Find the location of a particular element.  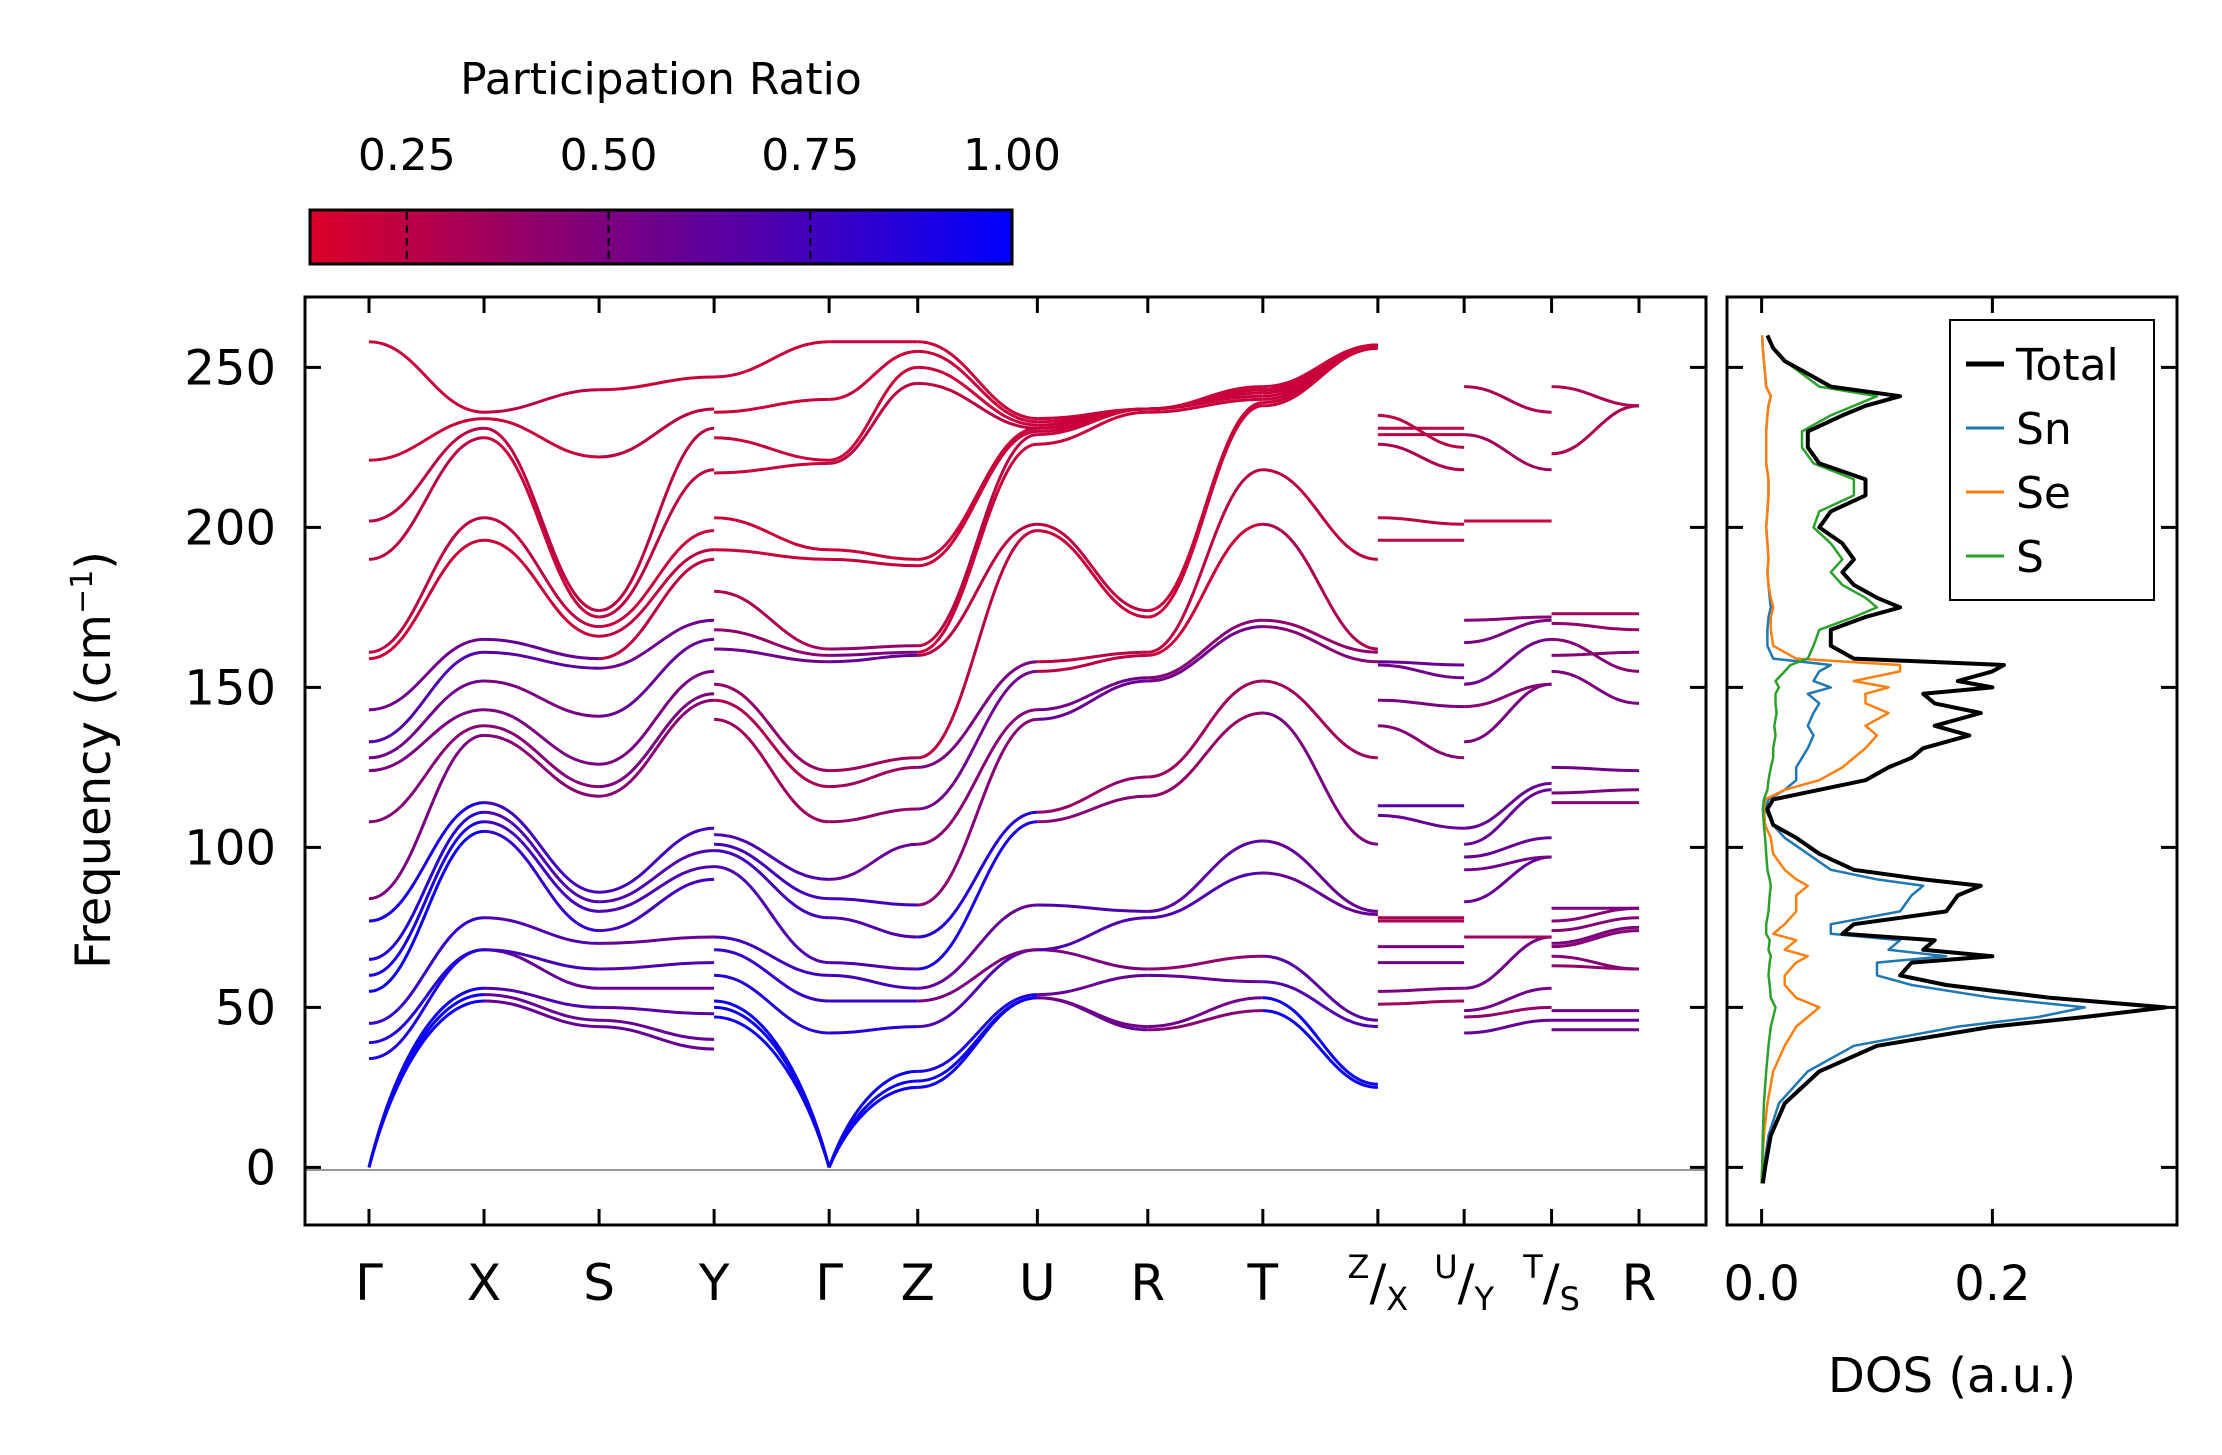

band-y-tick-label: 250 is located at coordinates (230, 368).